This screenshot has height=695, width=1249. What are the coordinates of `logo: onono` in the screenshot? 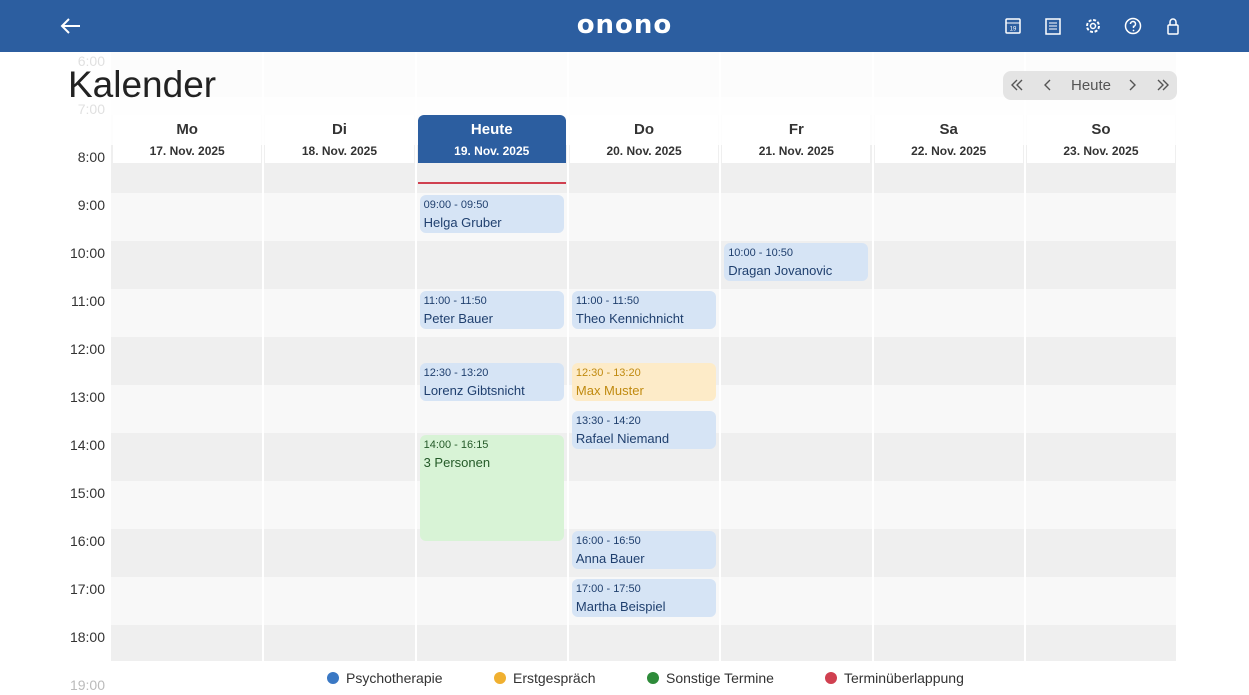 It's located at (624, 25).